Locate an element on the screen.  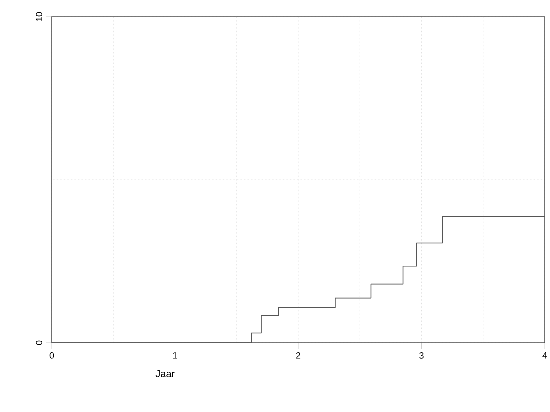
x-axis-title: Jaar is located at coordinates (165, 374).